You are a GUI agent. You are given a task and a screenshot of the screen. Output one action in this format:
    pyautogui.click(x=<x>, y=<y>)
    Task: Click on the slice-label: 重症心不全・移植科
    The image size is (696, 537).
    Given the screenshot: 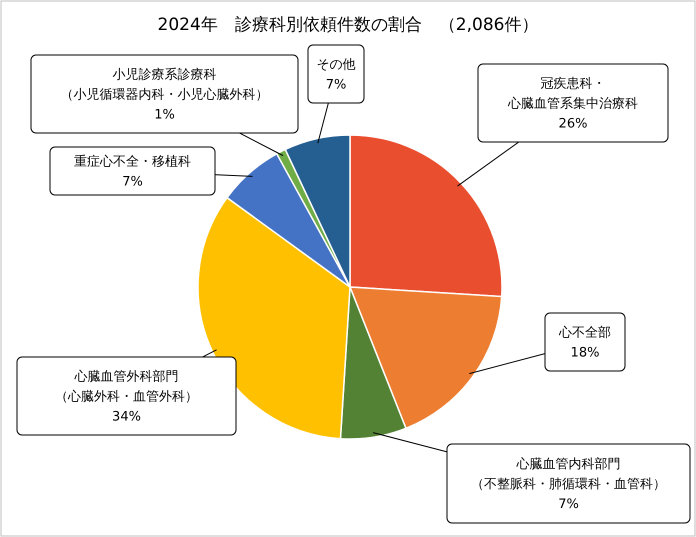 What is the action you would take?
    pyautogui.click(x=132, y=162)
    